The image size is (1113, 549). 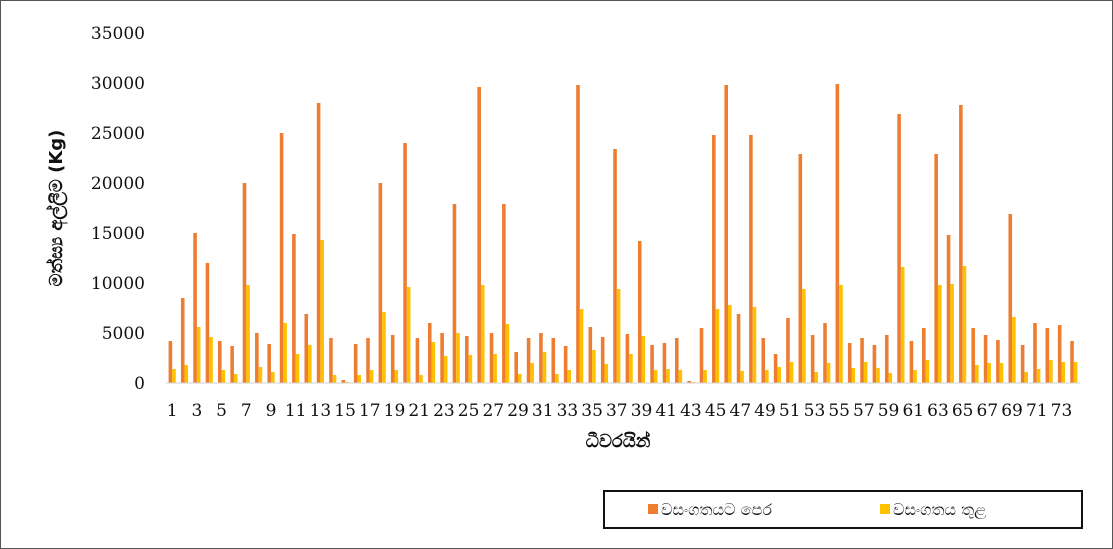 What do you see at coordinates (296, 411) in the screenshot?
I see `x-tick-label: 11` at bounding box center [296, 411].